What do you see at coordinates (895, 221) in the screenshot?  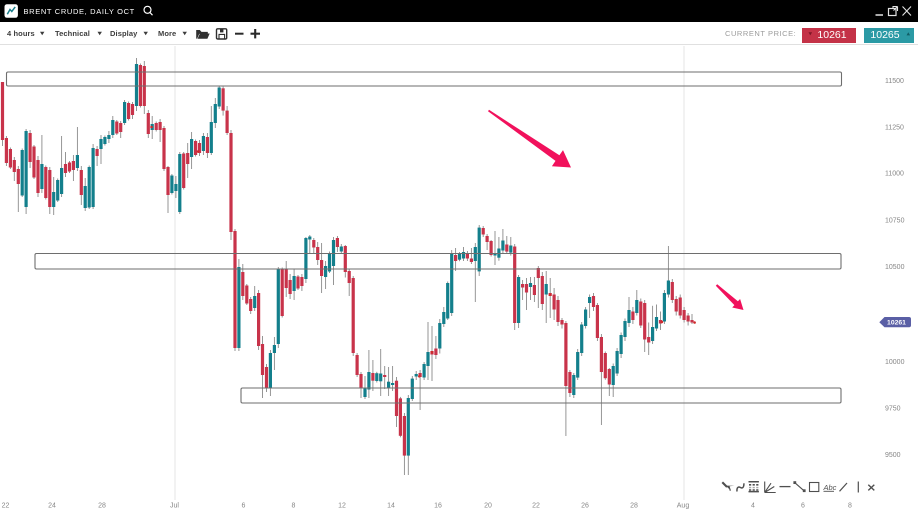 I see `svg-text: 10750` at bounding box center [895, 221].